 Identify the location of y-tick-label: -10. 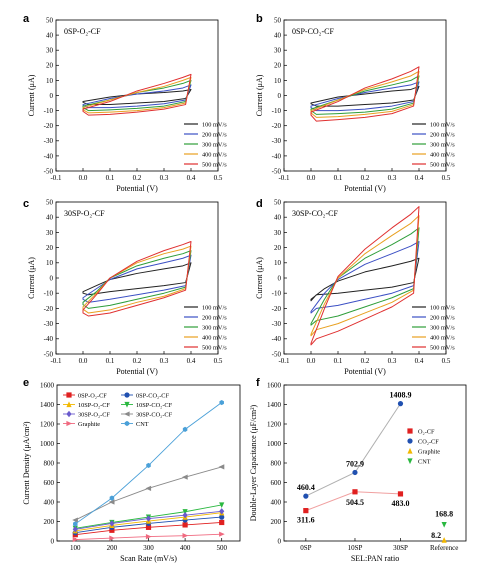
(49, 294).